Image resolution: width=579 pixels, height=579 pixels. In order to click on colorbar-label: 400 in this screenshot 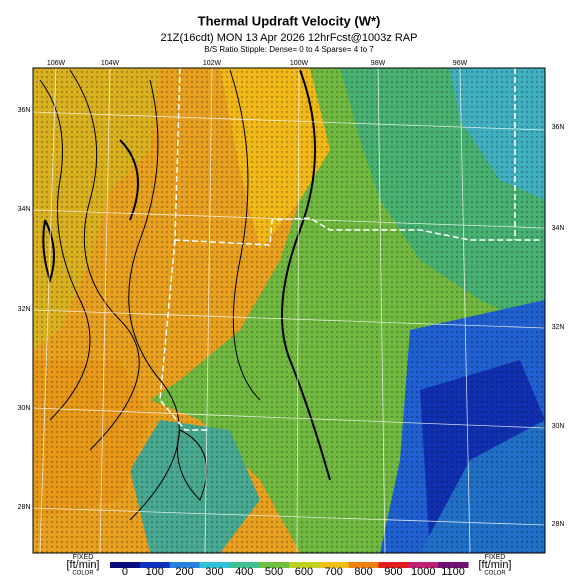, I will do `click(244, 572)`.